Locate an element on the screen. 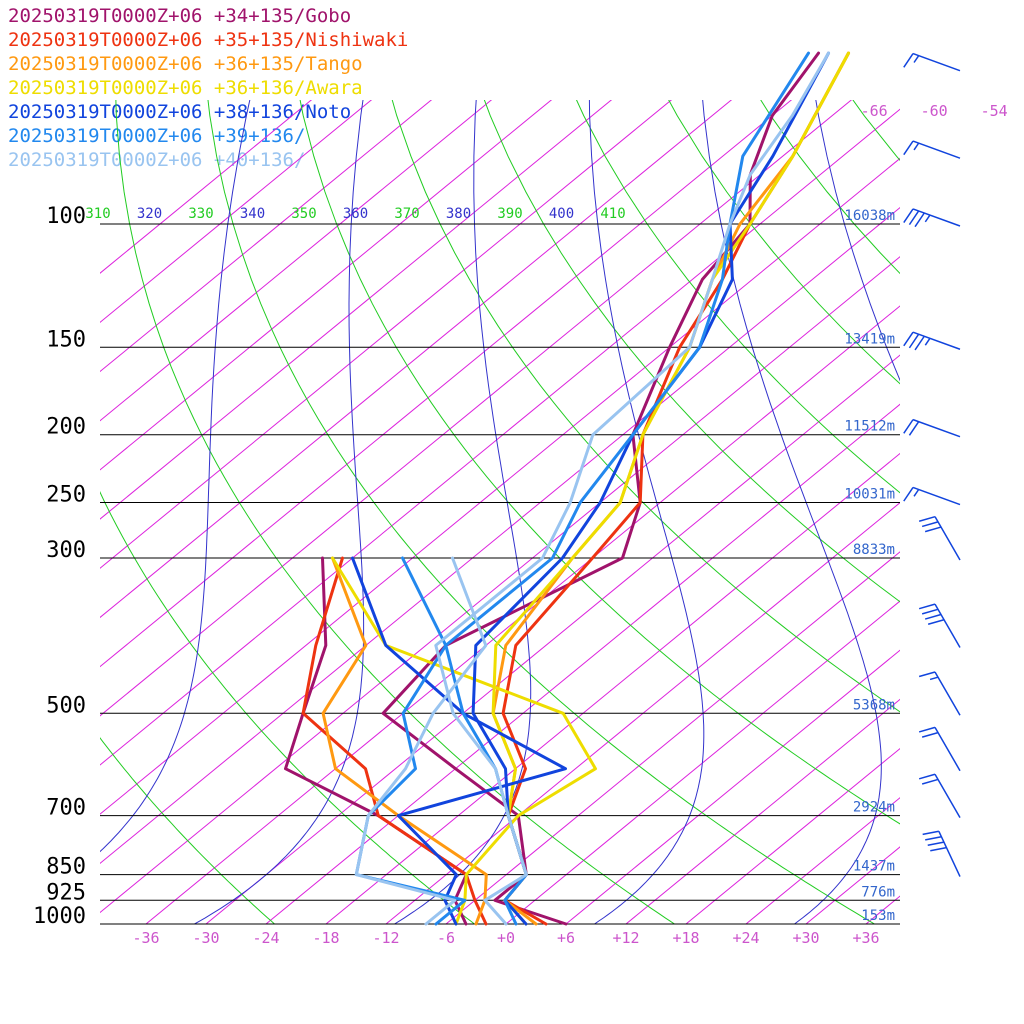 This screenshot has height=1024, width=1024. potential-temperature-label: 340 is located at coordinates (252, 214).